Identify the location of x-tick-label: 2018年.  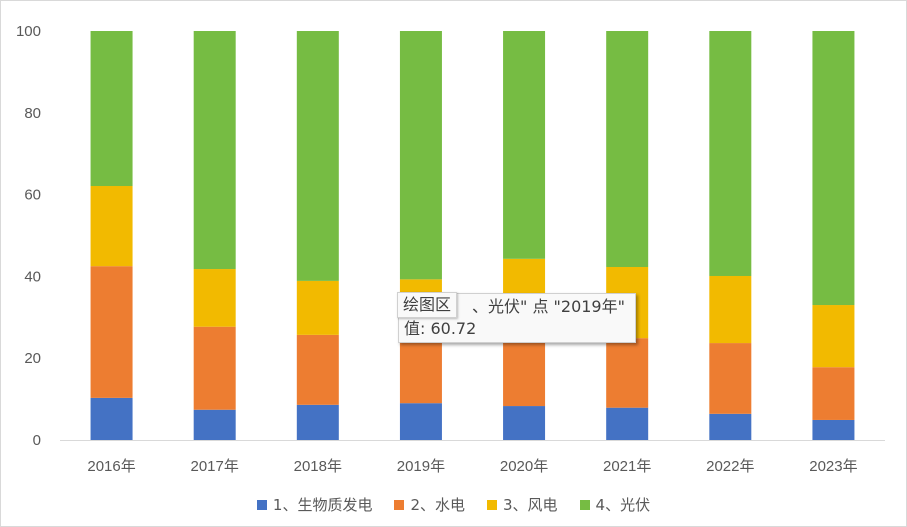
(318, 466).